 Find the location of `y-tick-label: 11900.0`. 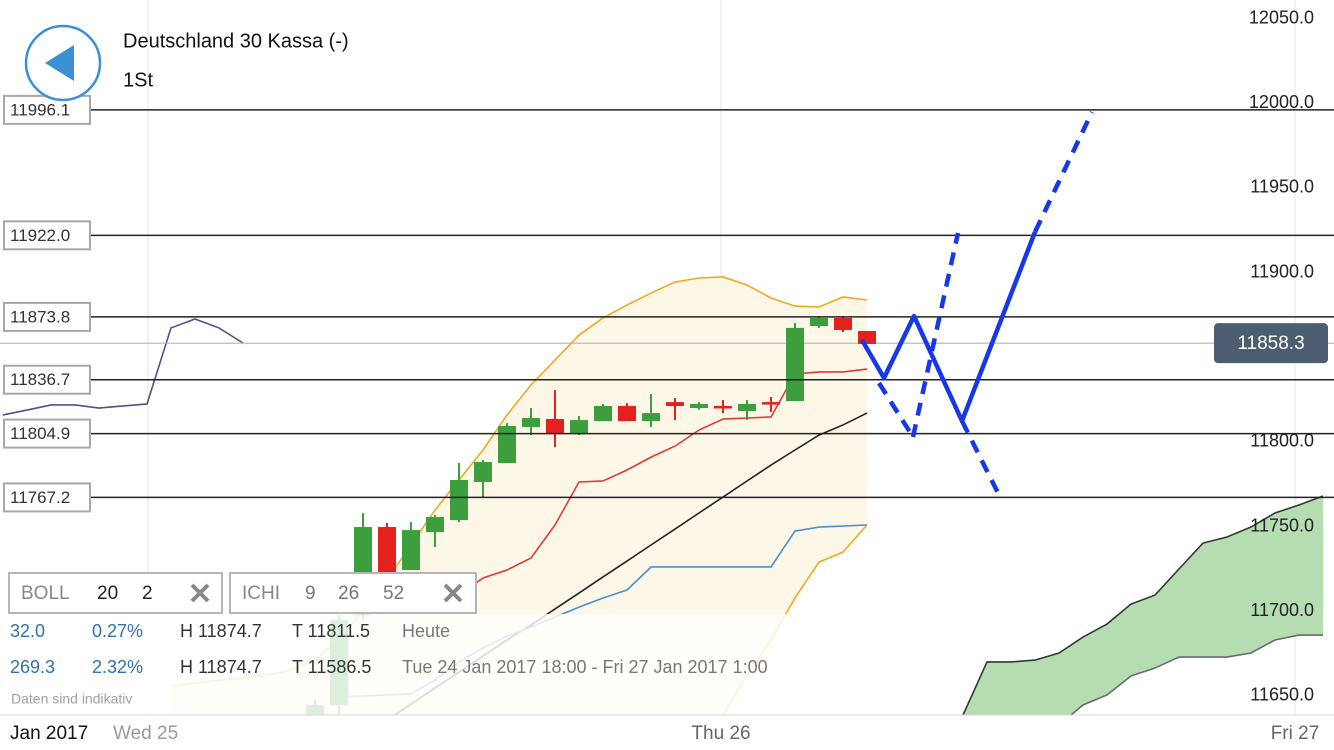

y-tick-label: 11900.0 is located at coordinates (1282, 271).